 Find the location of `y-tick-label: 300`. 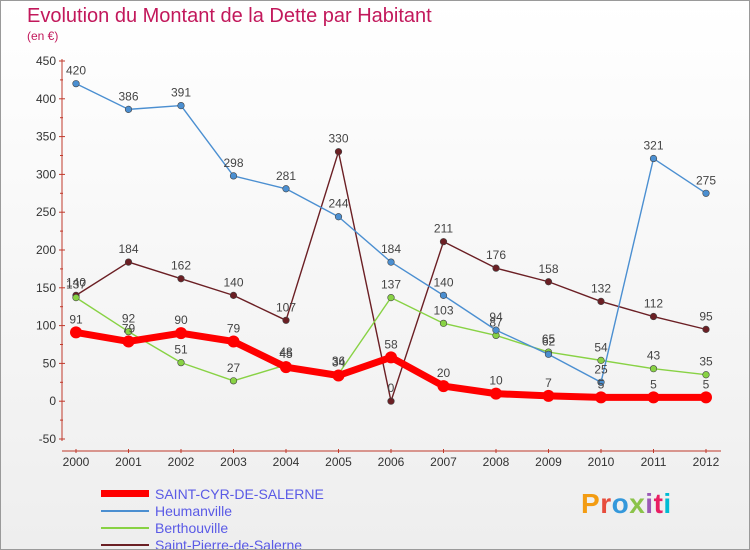

y-tick-label: 300 is located at coordinates (46, 174).